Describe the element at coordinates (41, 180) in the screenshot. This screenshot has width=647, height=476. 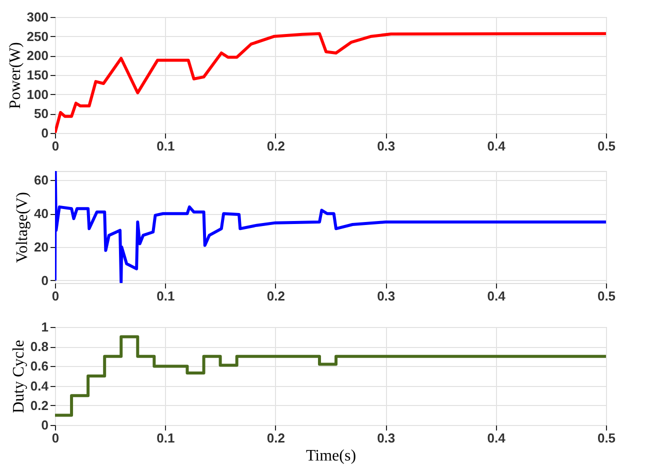
I see `y-tick-label: 60` at that location.